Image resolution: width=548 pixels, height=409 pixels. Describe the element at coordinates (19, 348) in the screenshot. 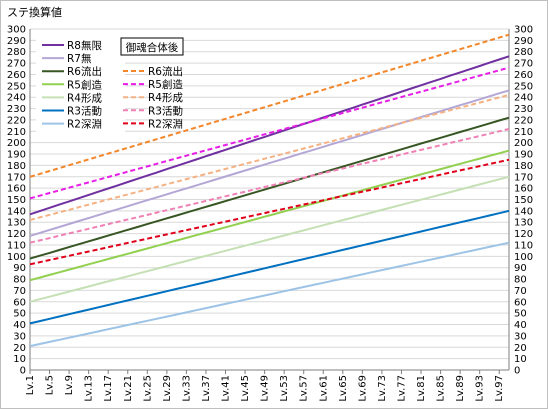

I see `y-tick-label-left: 20` at that location.